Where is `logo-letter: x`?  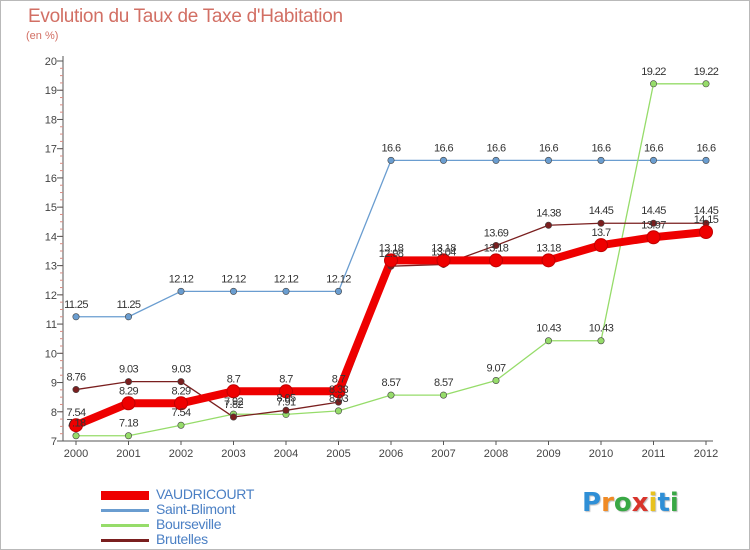
logo-letter: x is located at coordinates (640, 503).